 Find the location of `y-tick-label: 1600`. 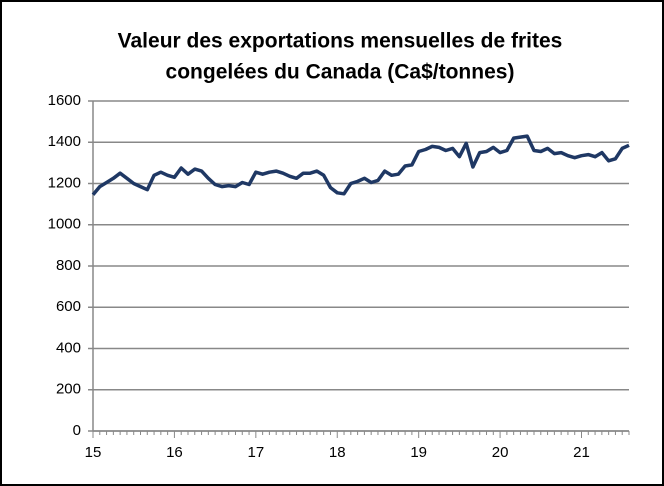

y-tick-label: 1600 is located at coordinates (64, 100).